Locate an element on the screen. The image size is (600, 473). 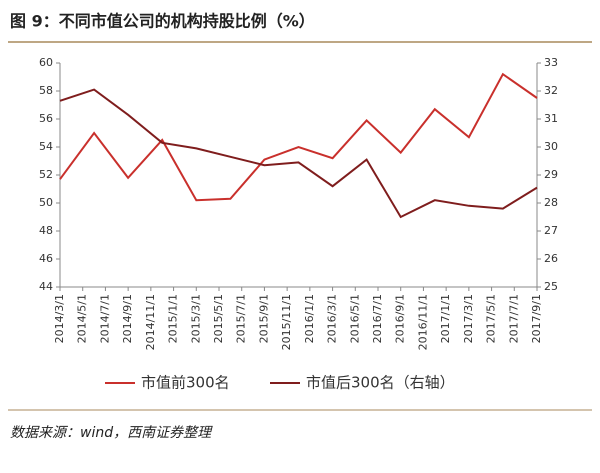
y2-tick-label: 26 is located at coordinates (551, 258).